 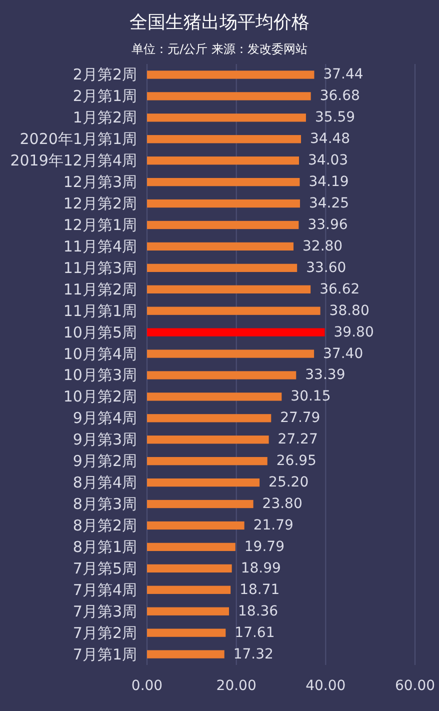 What do you see at coordinates (326, 686) in the screenshot?
I see `x-tick-label: 40.00` at bounding box center [326, 686].